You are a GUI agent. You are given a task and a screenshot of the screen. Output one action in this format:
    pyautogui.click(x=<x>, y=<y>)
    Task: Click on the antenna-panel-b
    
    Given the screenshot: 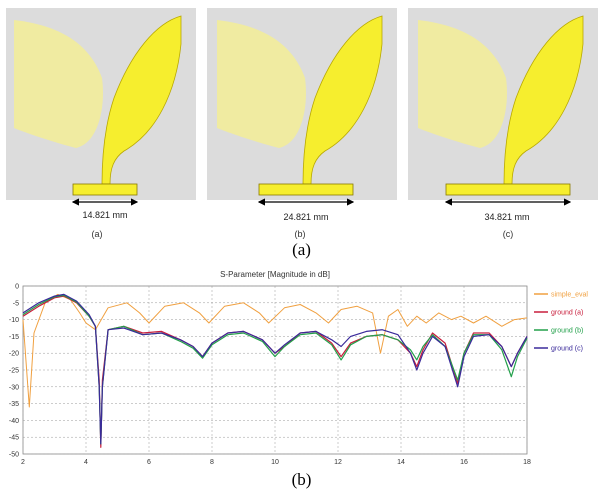 What is the action you would take?
    pyautogui.click(x=302, y=104)
    